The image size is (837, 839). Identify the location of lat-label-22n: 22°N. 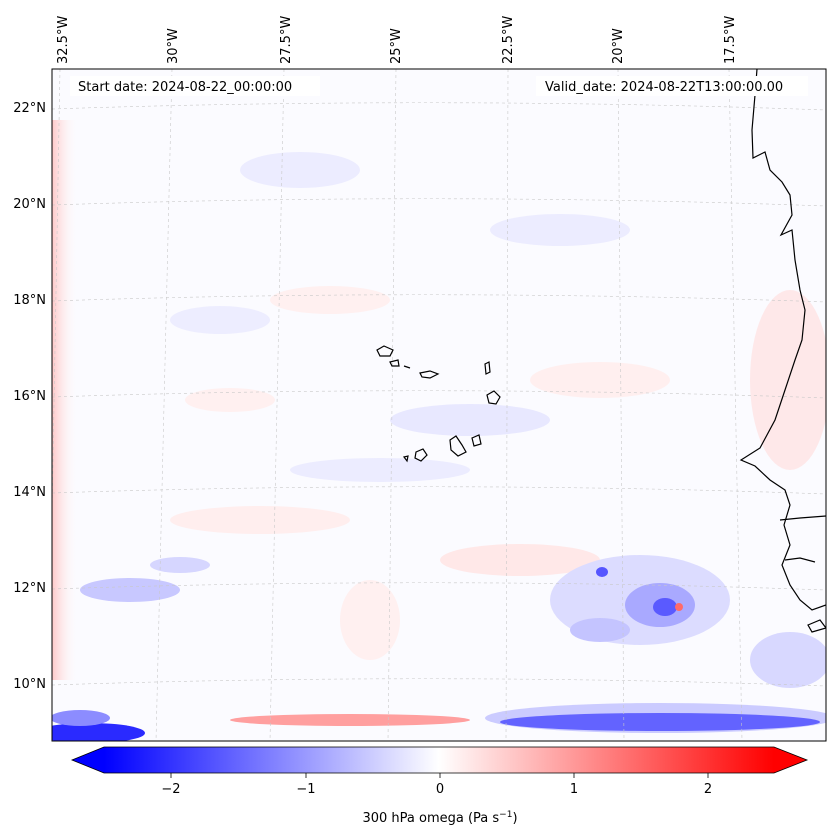
(29, 108).